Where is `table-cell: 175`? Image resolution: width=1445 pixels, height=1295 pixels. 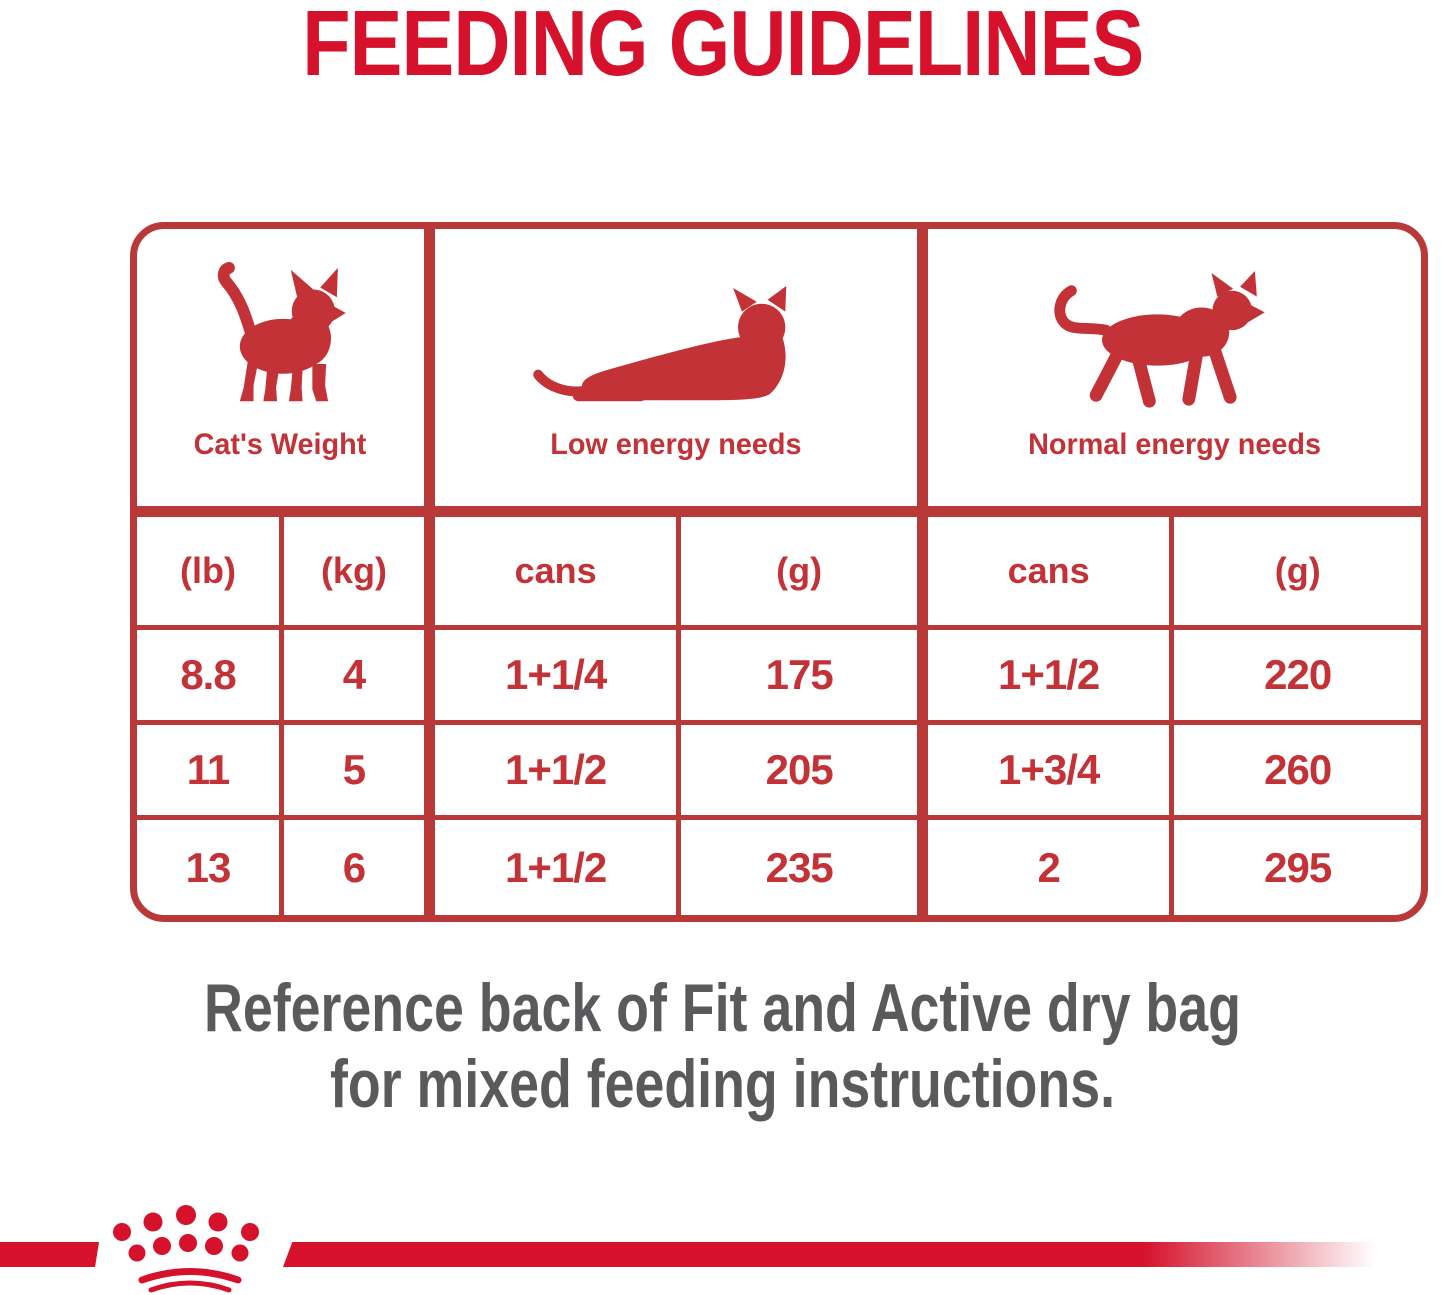
table-cell: 175 is located at coordinates (804, 677).